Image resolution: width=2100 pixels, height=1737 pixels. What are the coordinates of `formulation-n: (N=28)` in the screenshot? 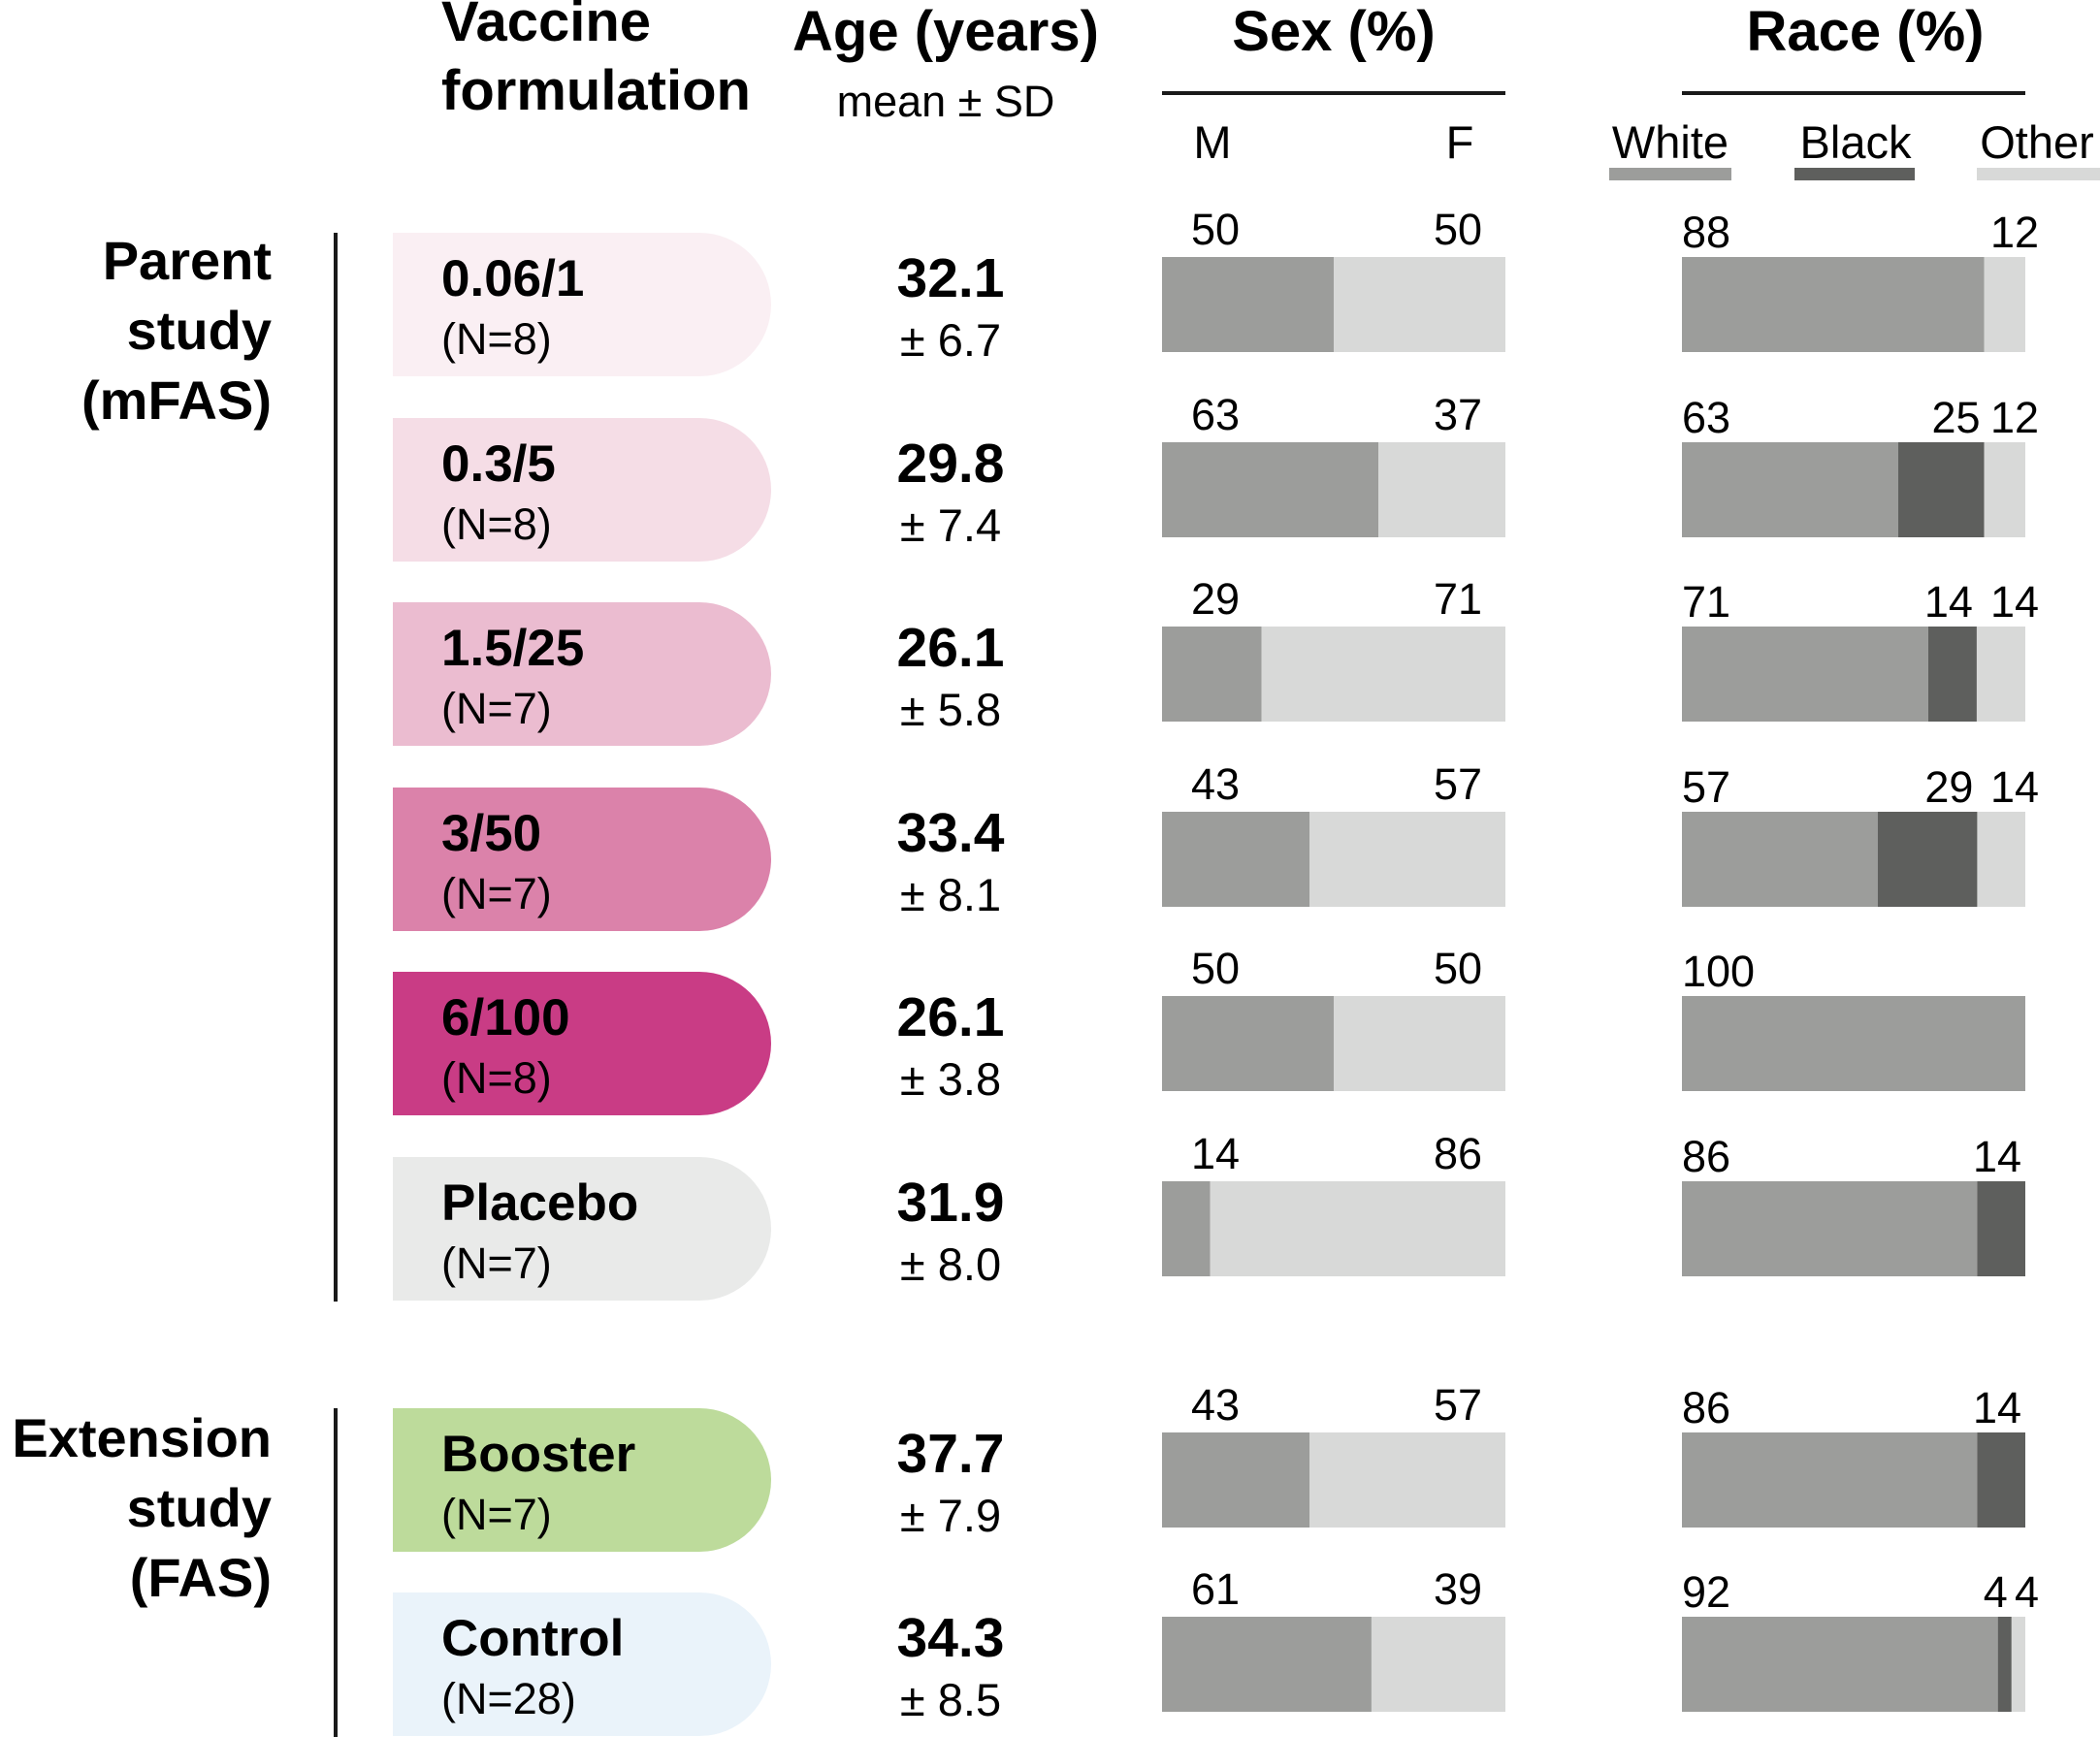 It's located at (508, 1698).